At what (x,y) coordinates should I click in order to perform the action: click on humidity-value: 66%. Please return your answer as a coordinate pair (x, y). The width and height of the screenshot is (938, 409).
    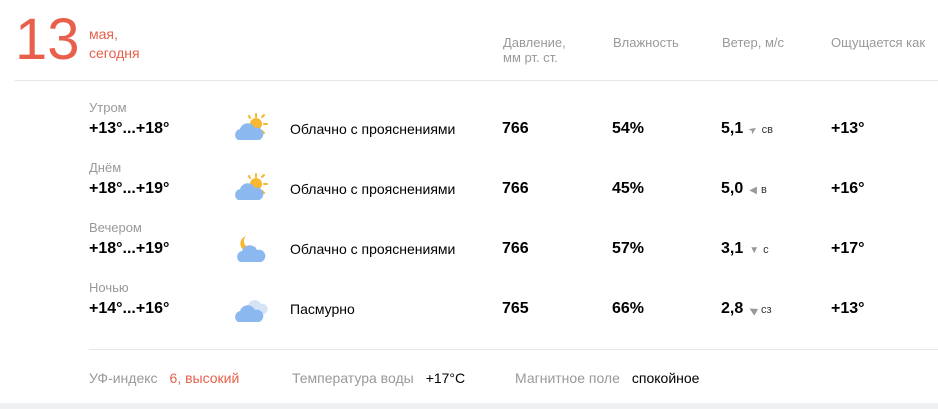
    Looking at the image, I should click on (628, 308).